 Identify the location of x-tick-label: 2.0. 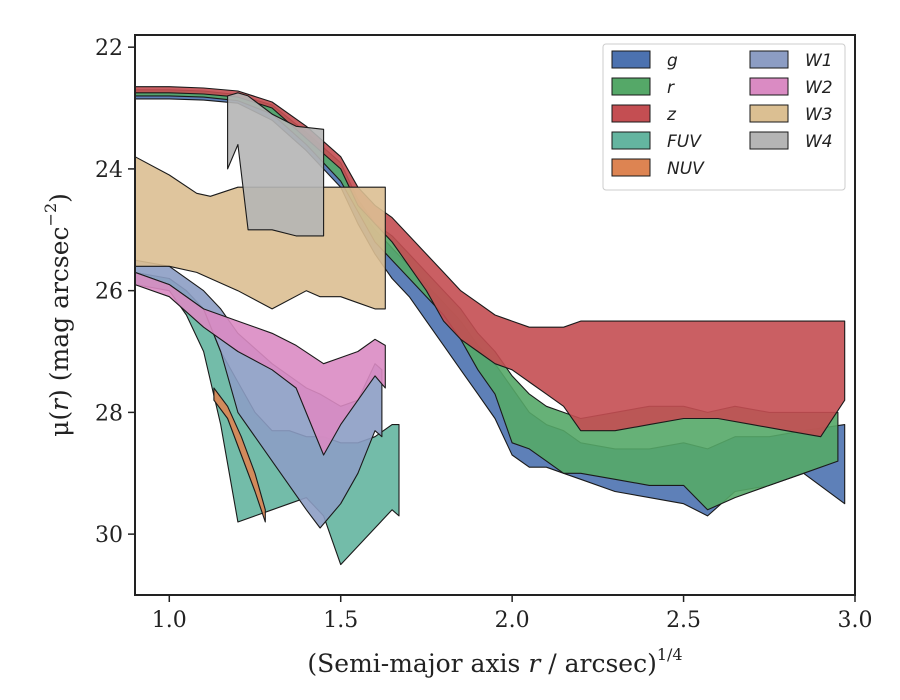
(512, 620).